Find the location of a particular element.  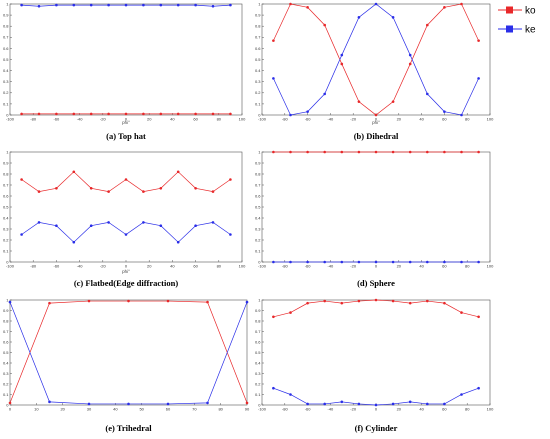

x-tick-label: 70 is located at coordinates (194, 409).